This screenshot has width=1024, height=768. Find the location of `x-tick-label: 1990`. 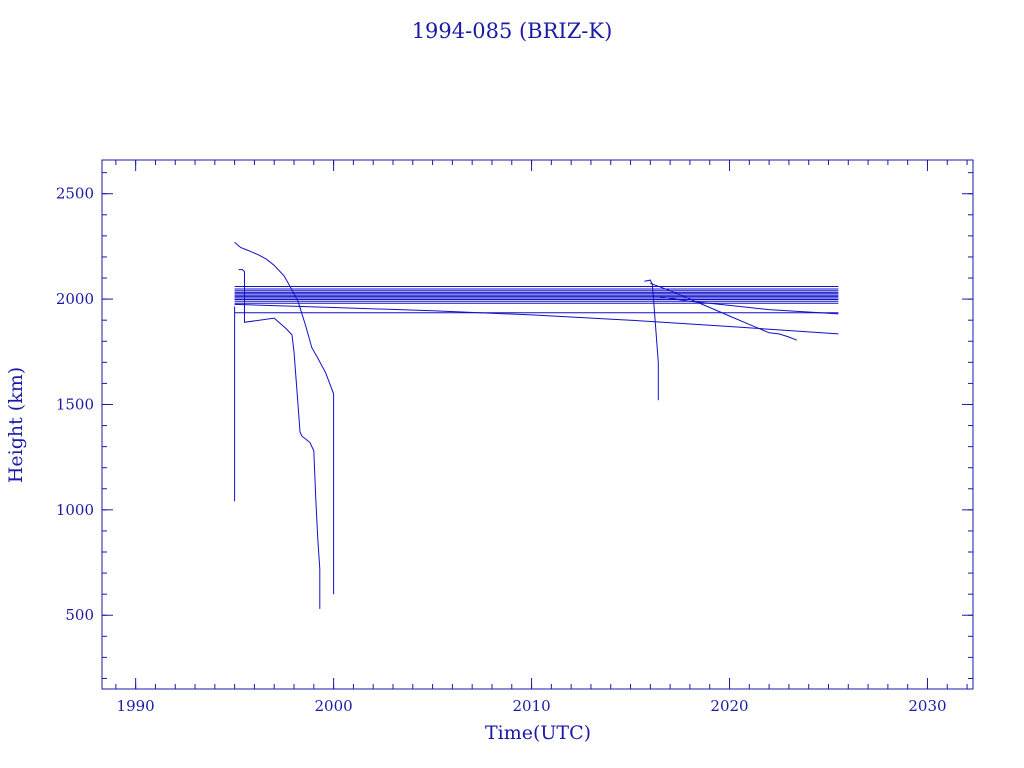

x-tick-label: 1990 is located at coordinates (136, 706).